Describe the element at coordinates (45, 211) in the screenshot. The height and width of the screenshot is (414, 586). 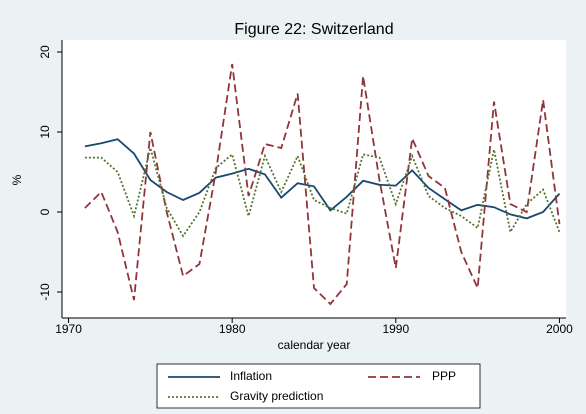
I see `y-tick-label: 0` at that location.